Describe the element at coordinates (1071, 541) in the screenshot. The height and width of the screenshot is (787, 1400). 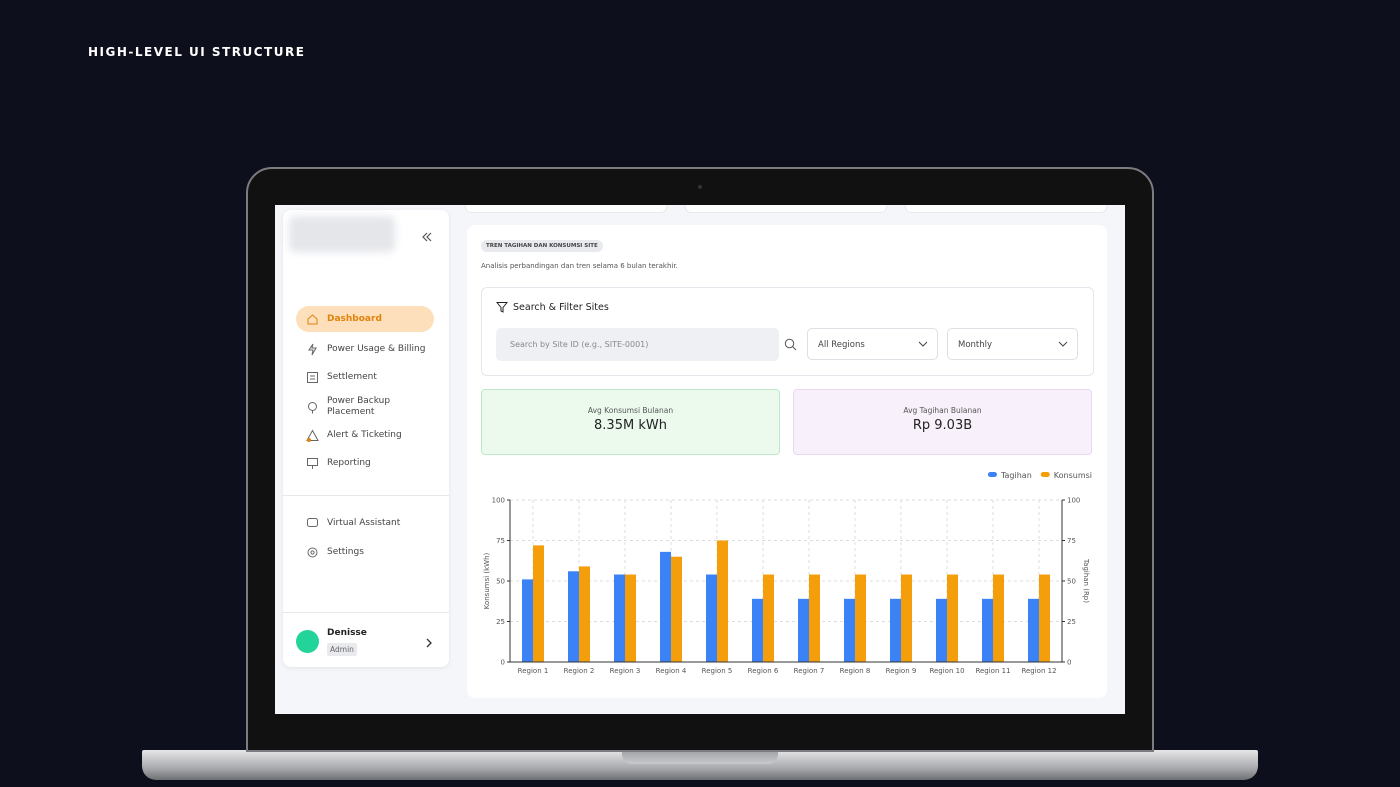
I see `y2-tick-label: 75` at that location.